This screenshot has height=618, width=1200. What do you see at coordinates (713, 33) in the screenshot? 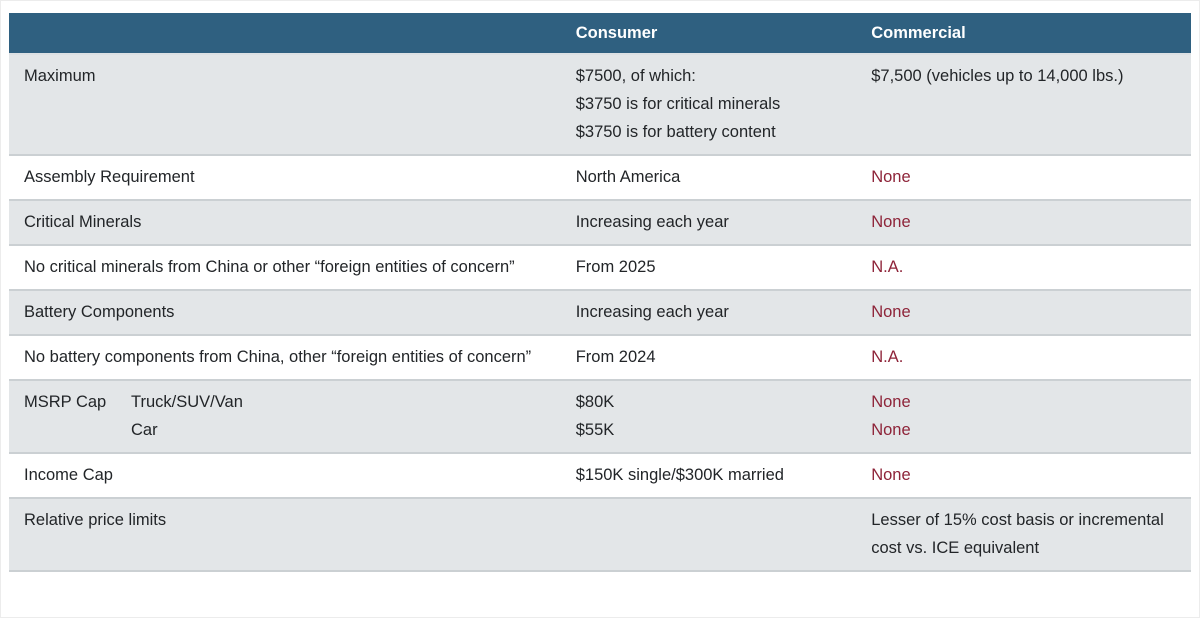
I see `column-header-consumer: Consumer` at bounding box center [713, 33].